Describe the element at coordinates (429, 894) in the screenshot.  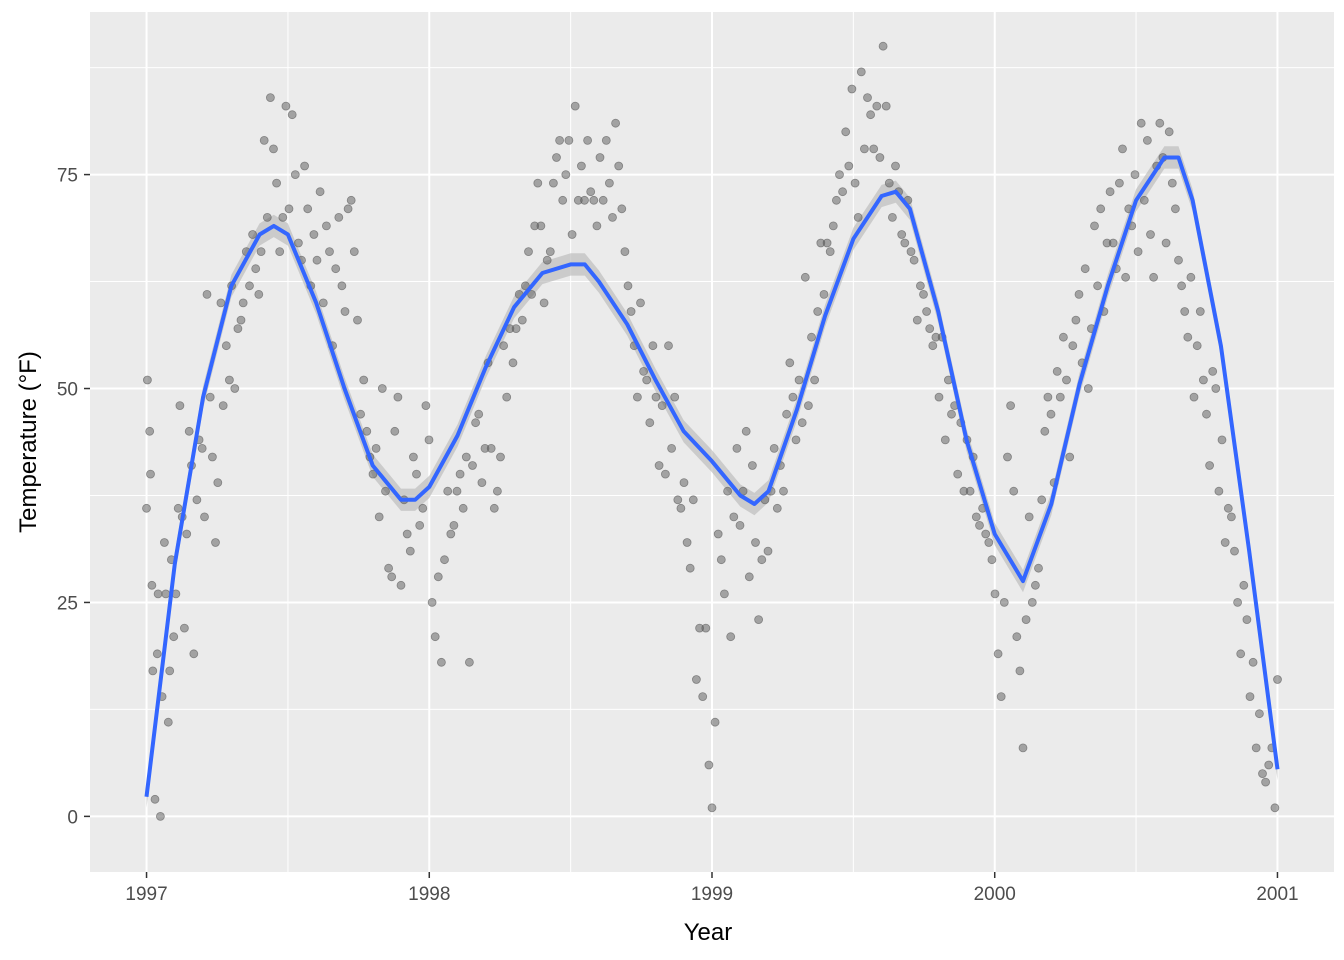
I see `x-tick-label: 1998` at that location.